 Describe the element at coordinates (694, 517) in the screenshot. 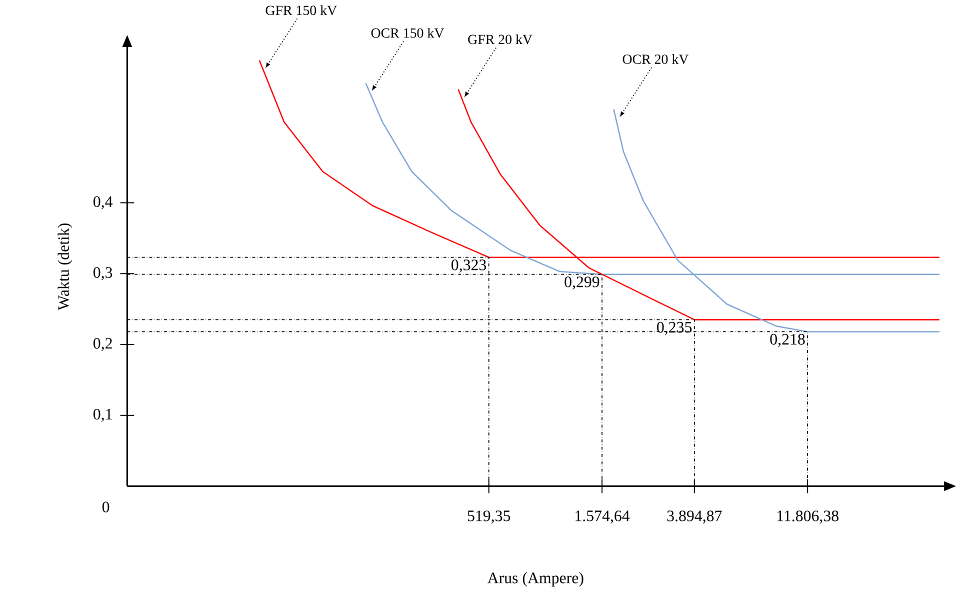

I see `x-tick-label: 3.894,87` at that location.